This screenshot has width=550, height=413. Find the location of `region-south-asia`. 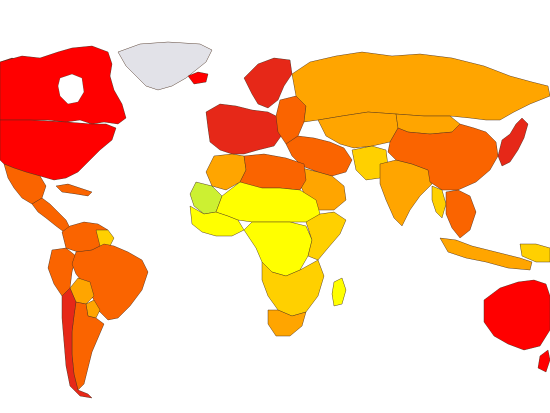

region-south-asia is located at coordinates (406, 193).